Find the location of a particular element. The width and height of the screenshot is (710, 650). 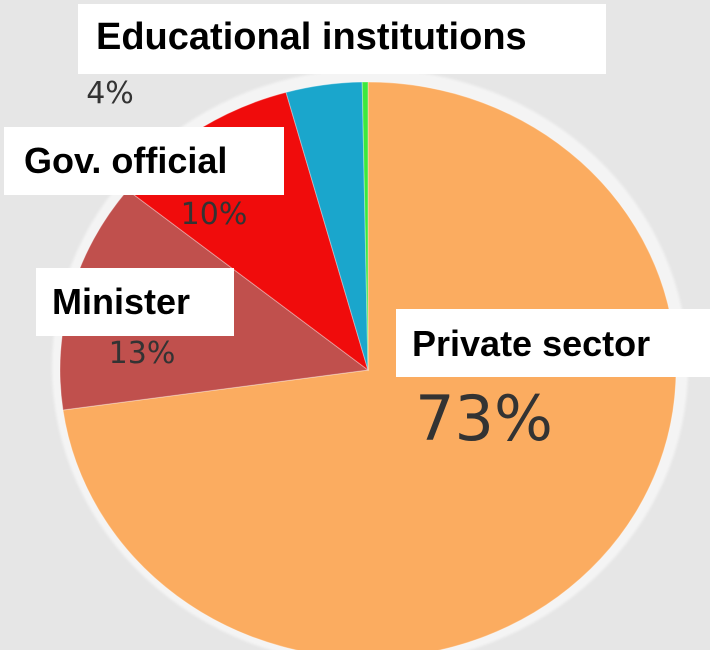

slice-value-label: 73% is located at coordinates (484, 418).